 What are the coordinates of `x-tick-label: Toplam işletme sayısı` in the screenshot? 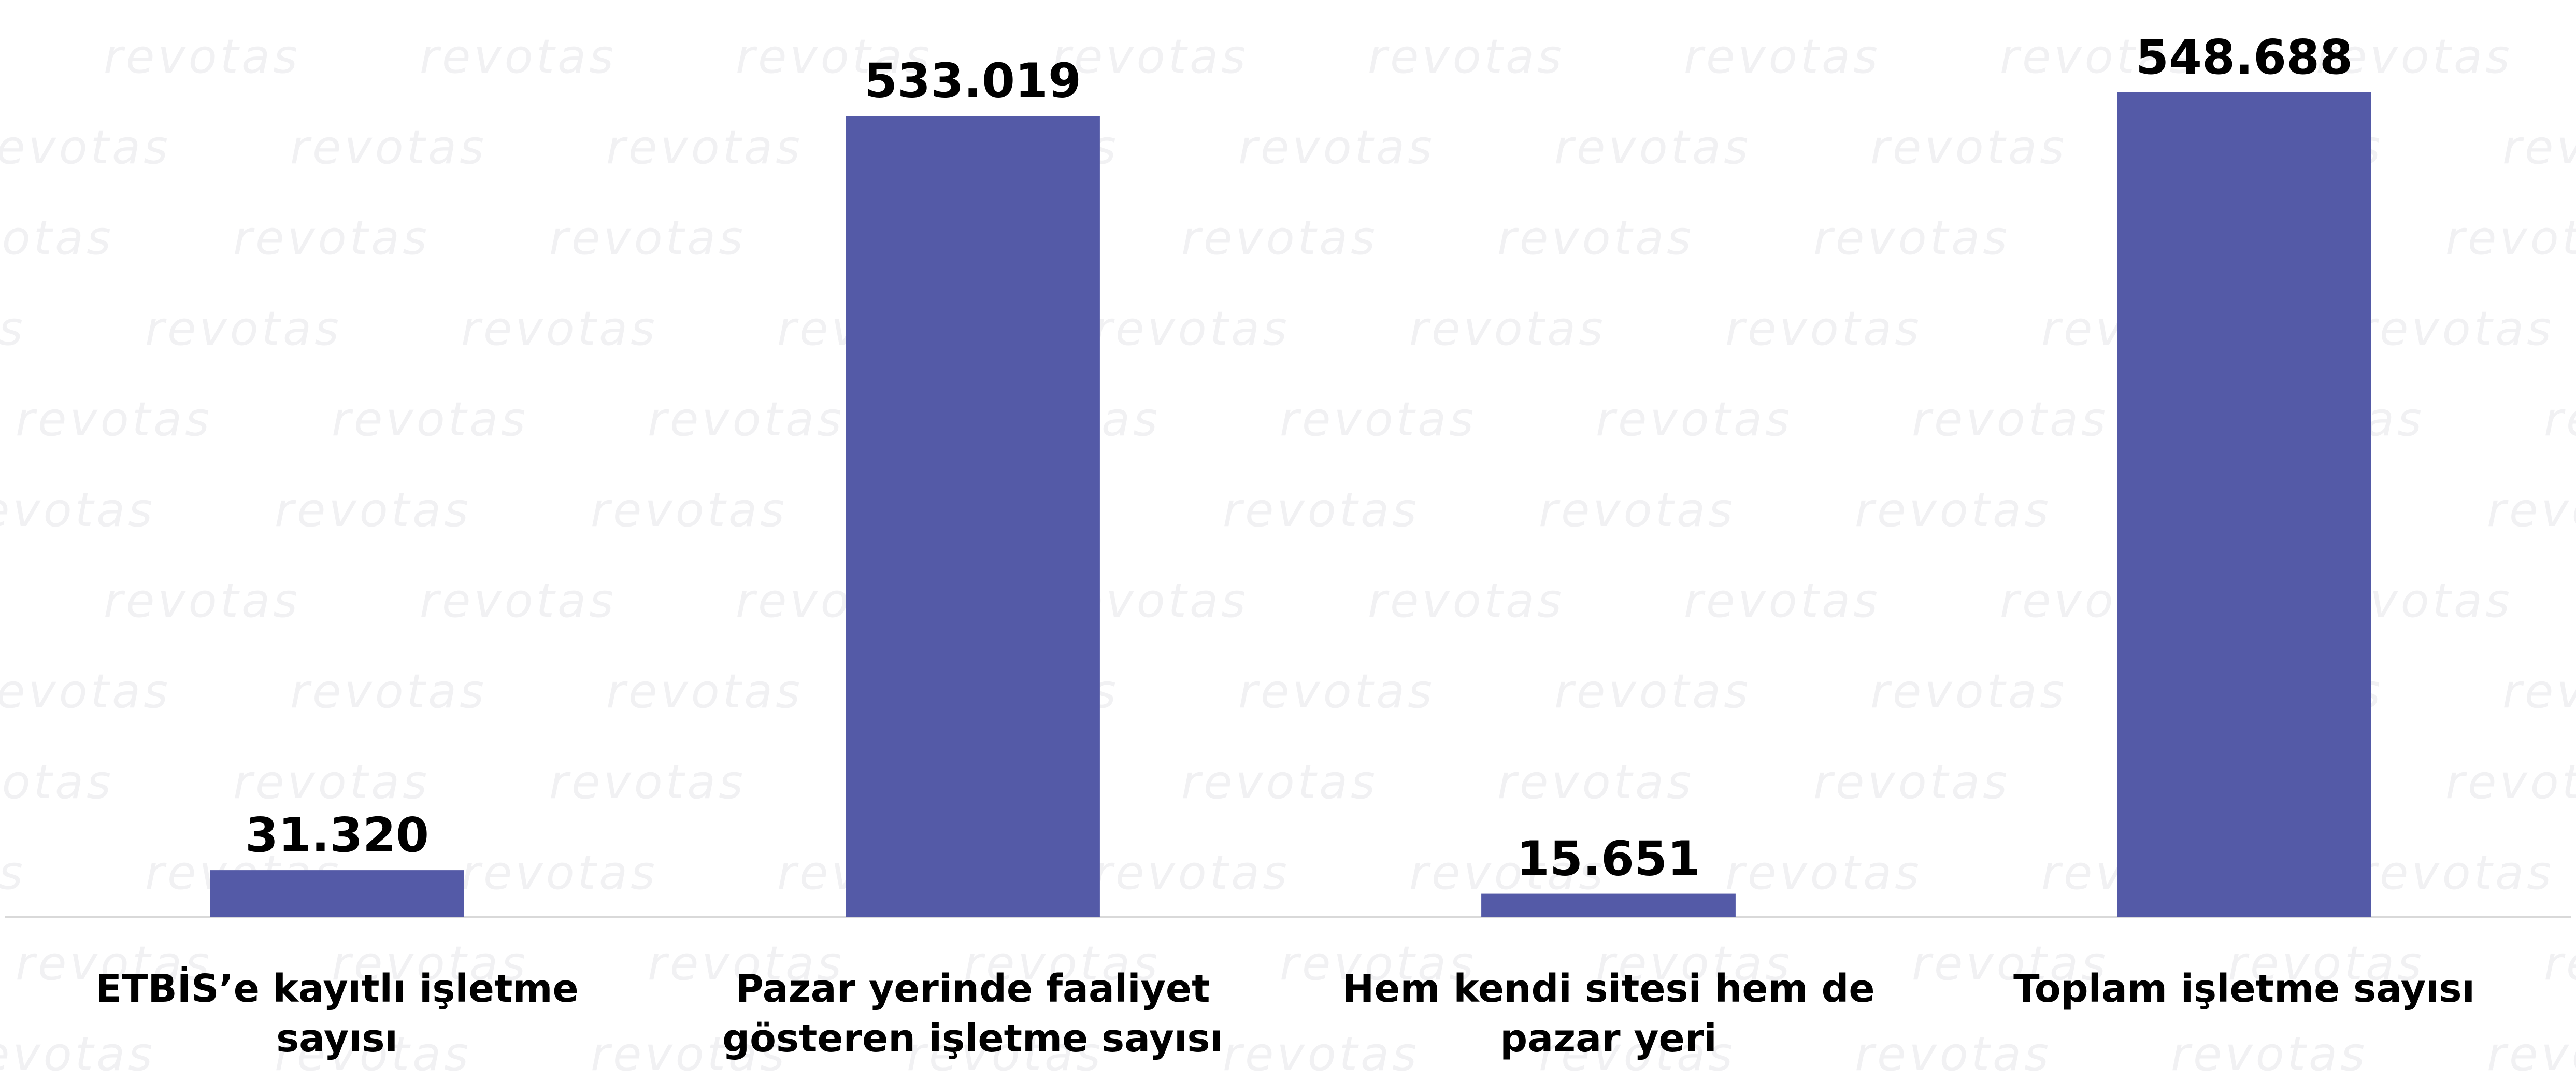 It's located at (2244, 988).